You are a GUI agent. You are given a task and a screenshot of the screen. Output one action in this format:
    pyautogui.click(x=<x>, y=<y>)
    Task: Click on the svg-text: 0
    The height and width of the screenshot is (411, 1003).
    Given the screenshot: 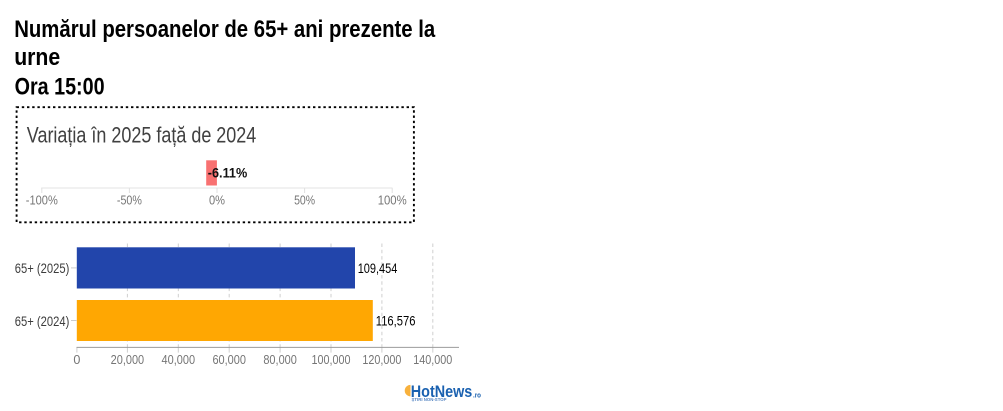 What is the action you would take?
    pyautogui.click(x=76, y=360)
    